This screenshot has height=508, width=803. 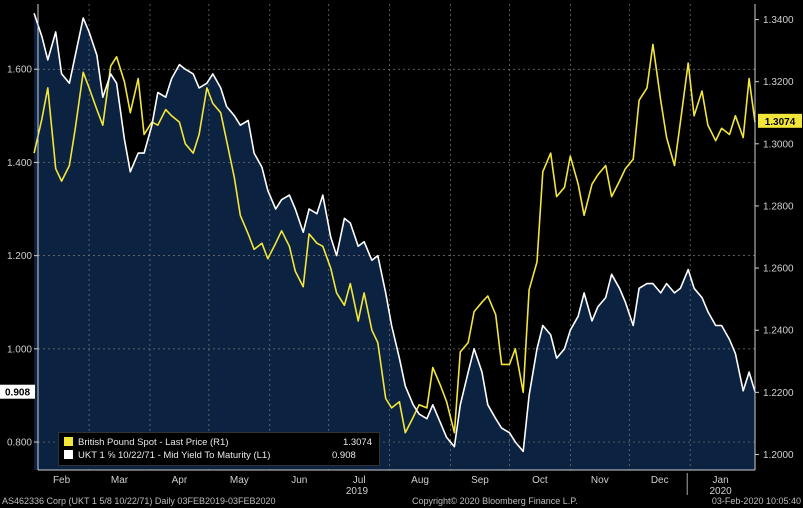 I want to click on right-tick-label: 1.3000, so click(x=778, y=144).